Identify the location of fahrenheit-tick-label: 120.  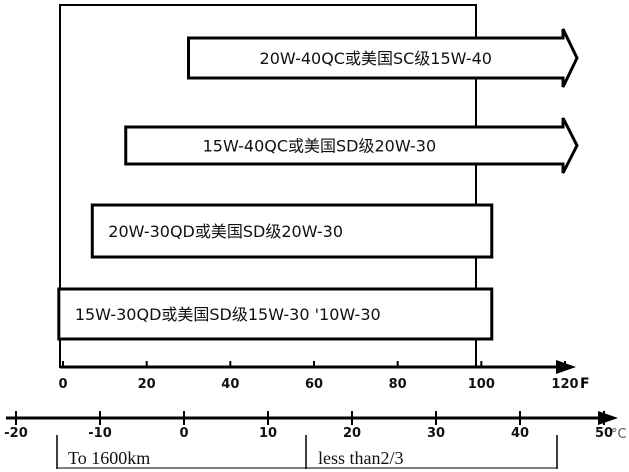
(564, 384).